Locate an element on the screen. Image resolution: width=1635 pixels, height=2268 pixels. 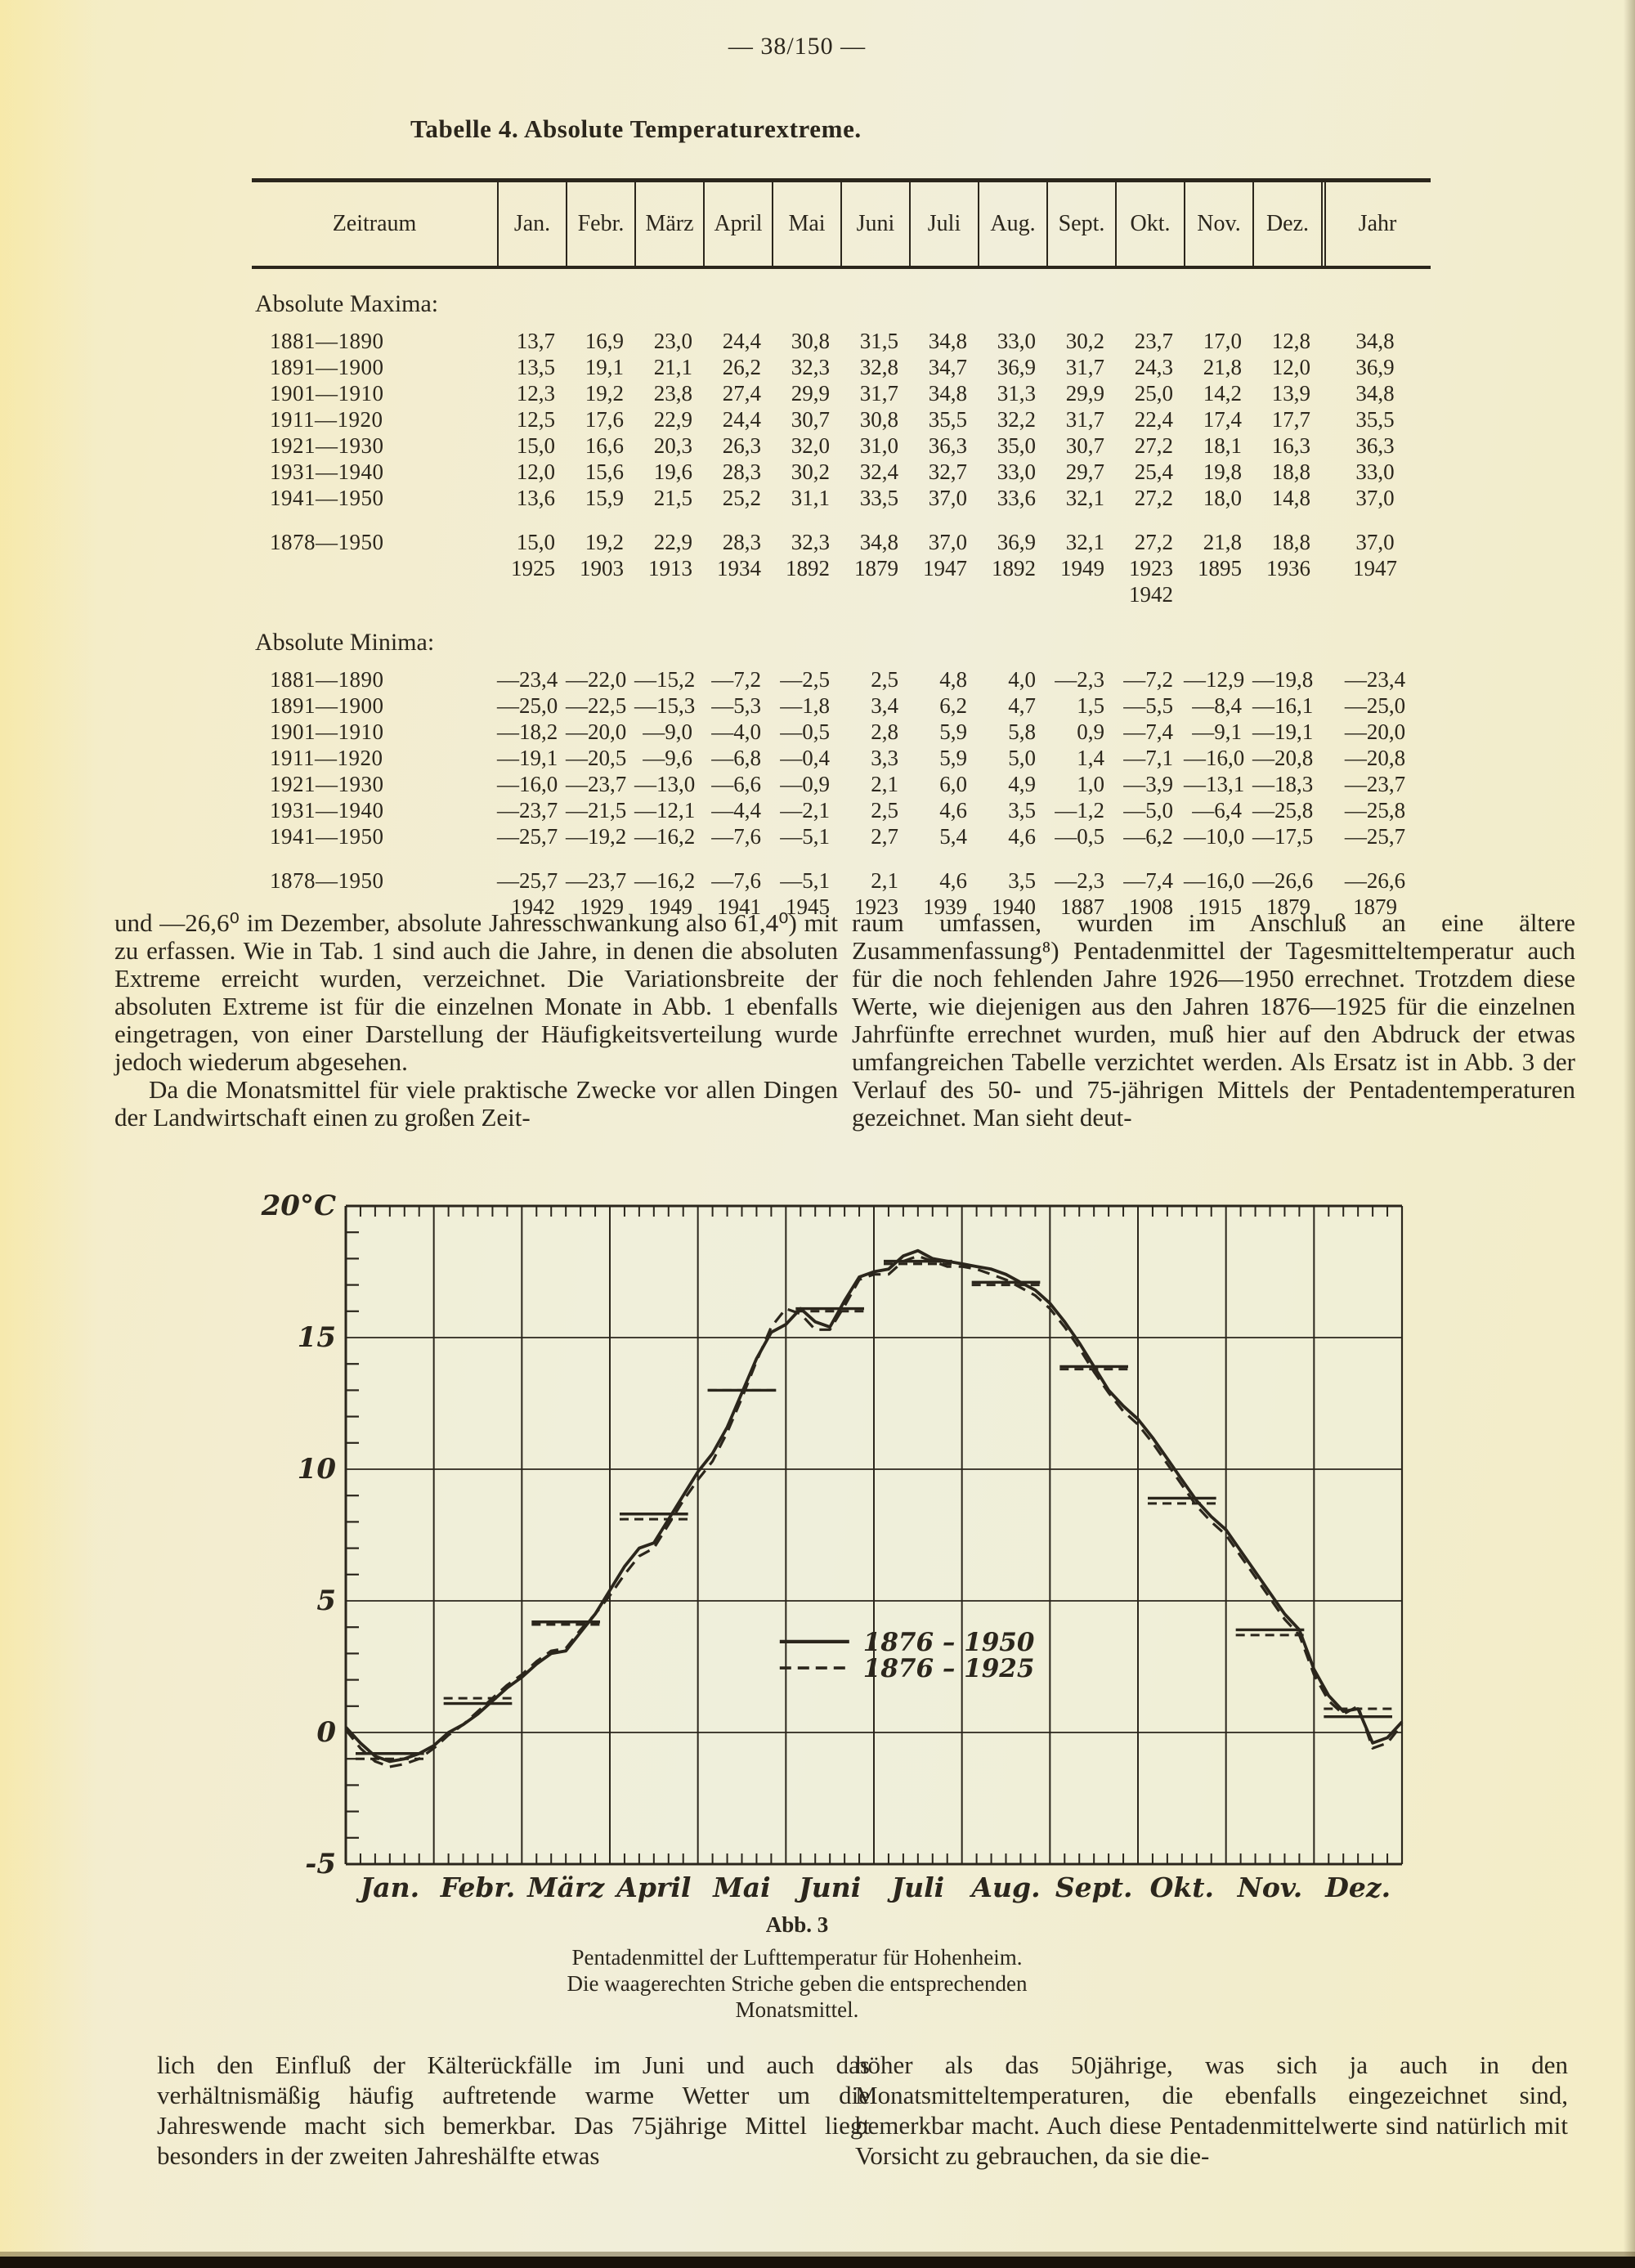
table-cell: 4,6 is located at coordinates (953, 810).